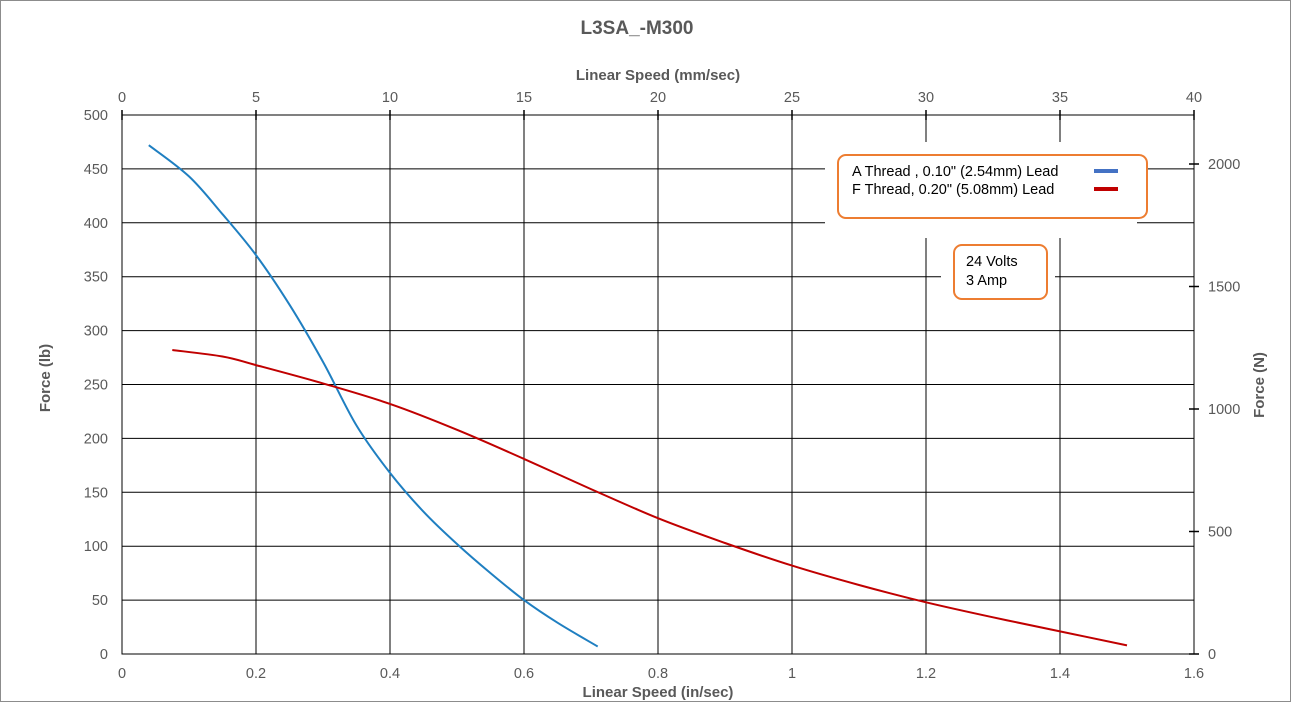 The height and width of the screenshot is (706, 1291). Describe the element at coordinates (96, 278) in the screenshot. I see `y-tick-label: 350` at that location.